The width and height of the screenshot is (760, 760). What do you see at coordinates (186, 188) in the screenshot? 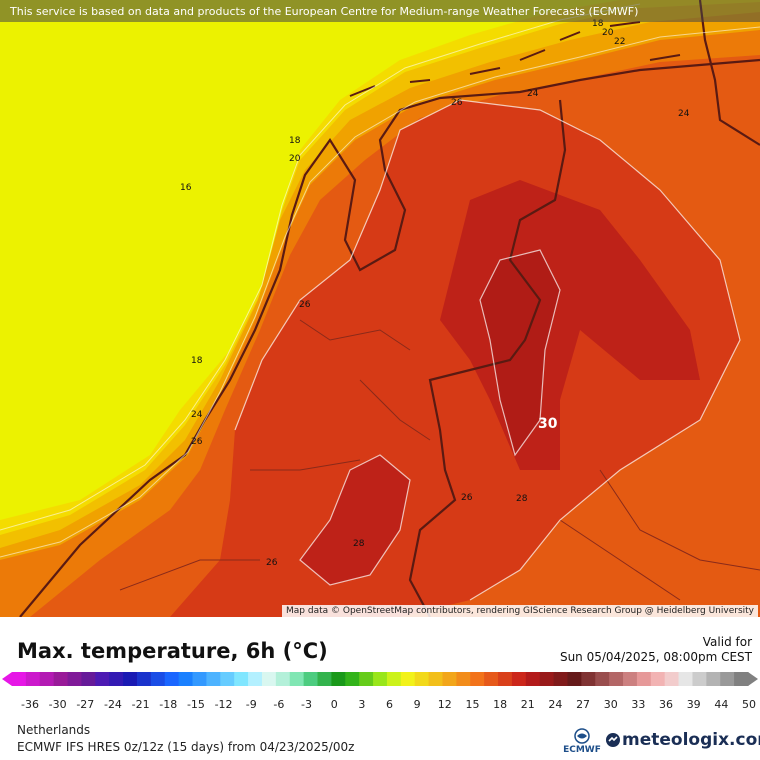
I see `contour-label: 16` at bounding box center [186, 188].